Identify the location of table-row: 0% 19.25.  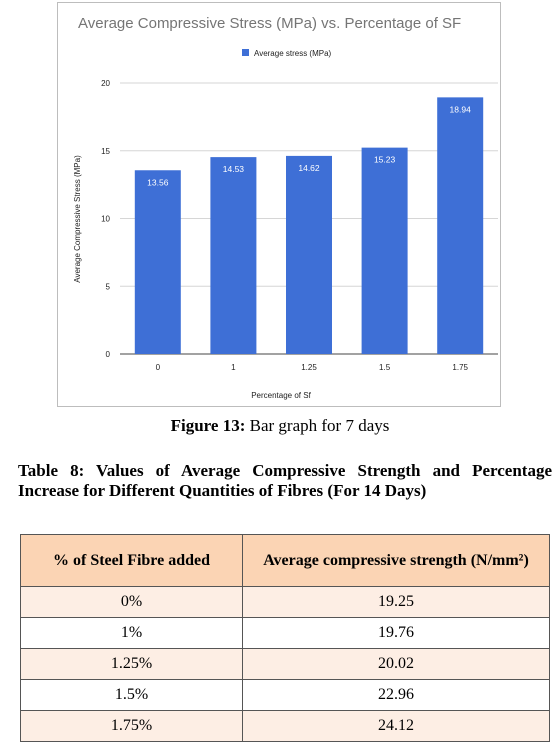
(285, 602).